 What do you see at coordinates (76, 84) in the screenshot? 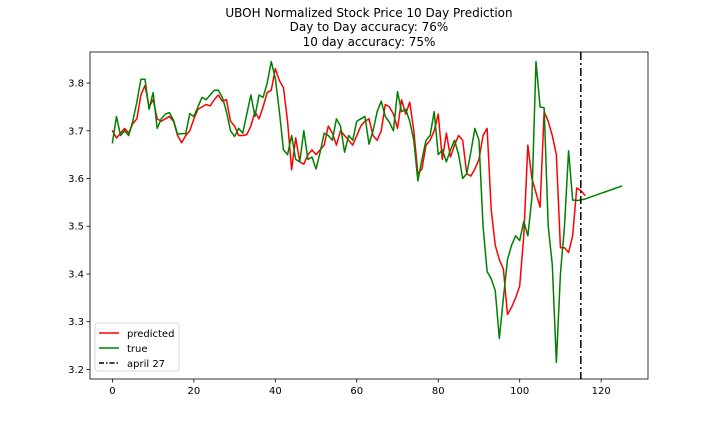
I see `y-tick-label-6: 3.8` at bounding box center [76, 84].